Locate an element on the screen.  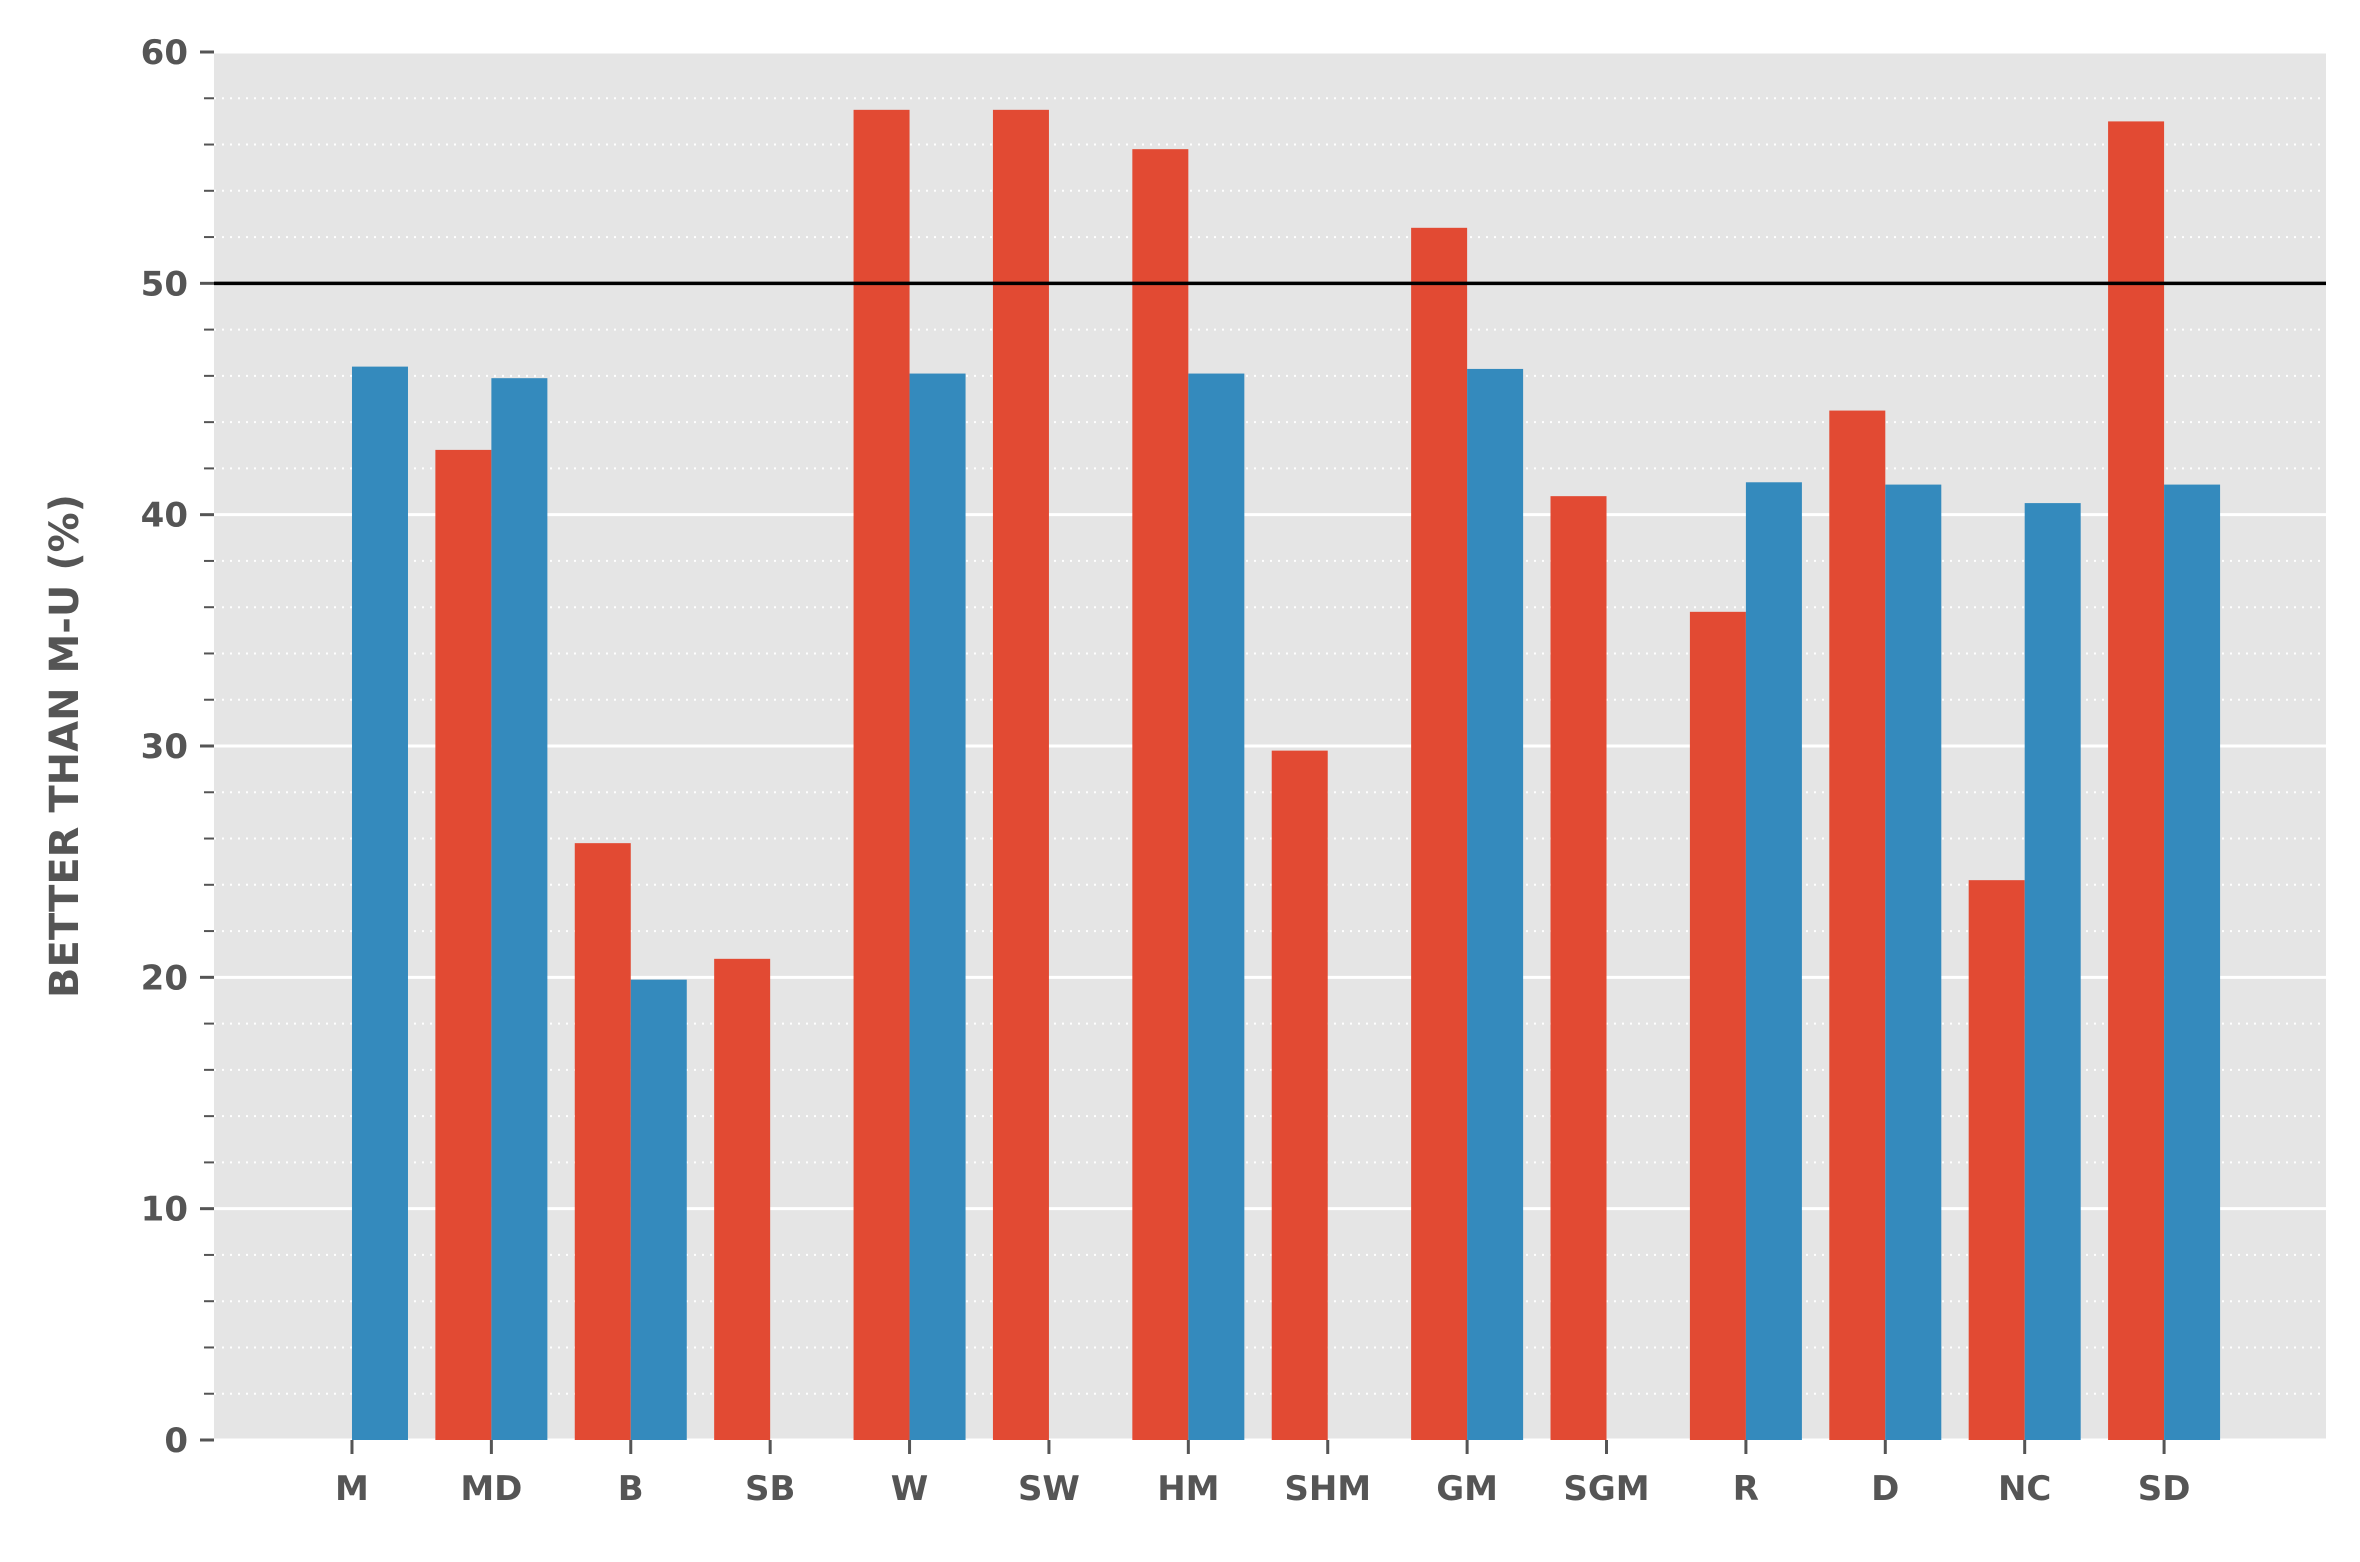
y-tick-label: 60 is located at coordinates (164, 53).